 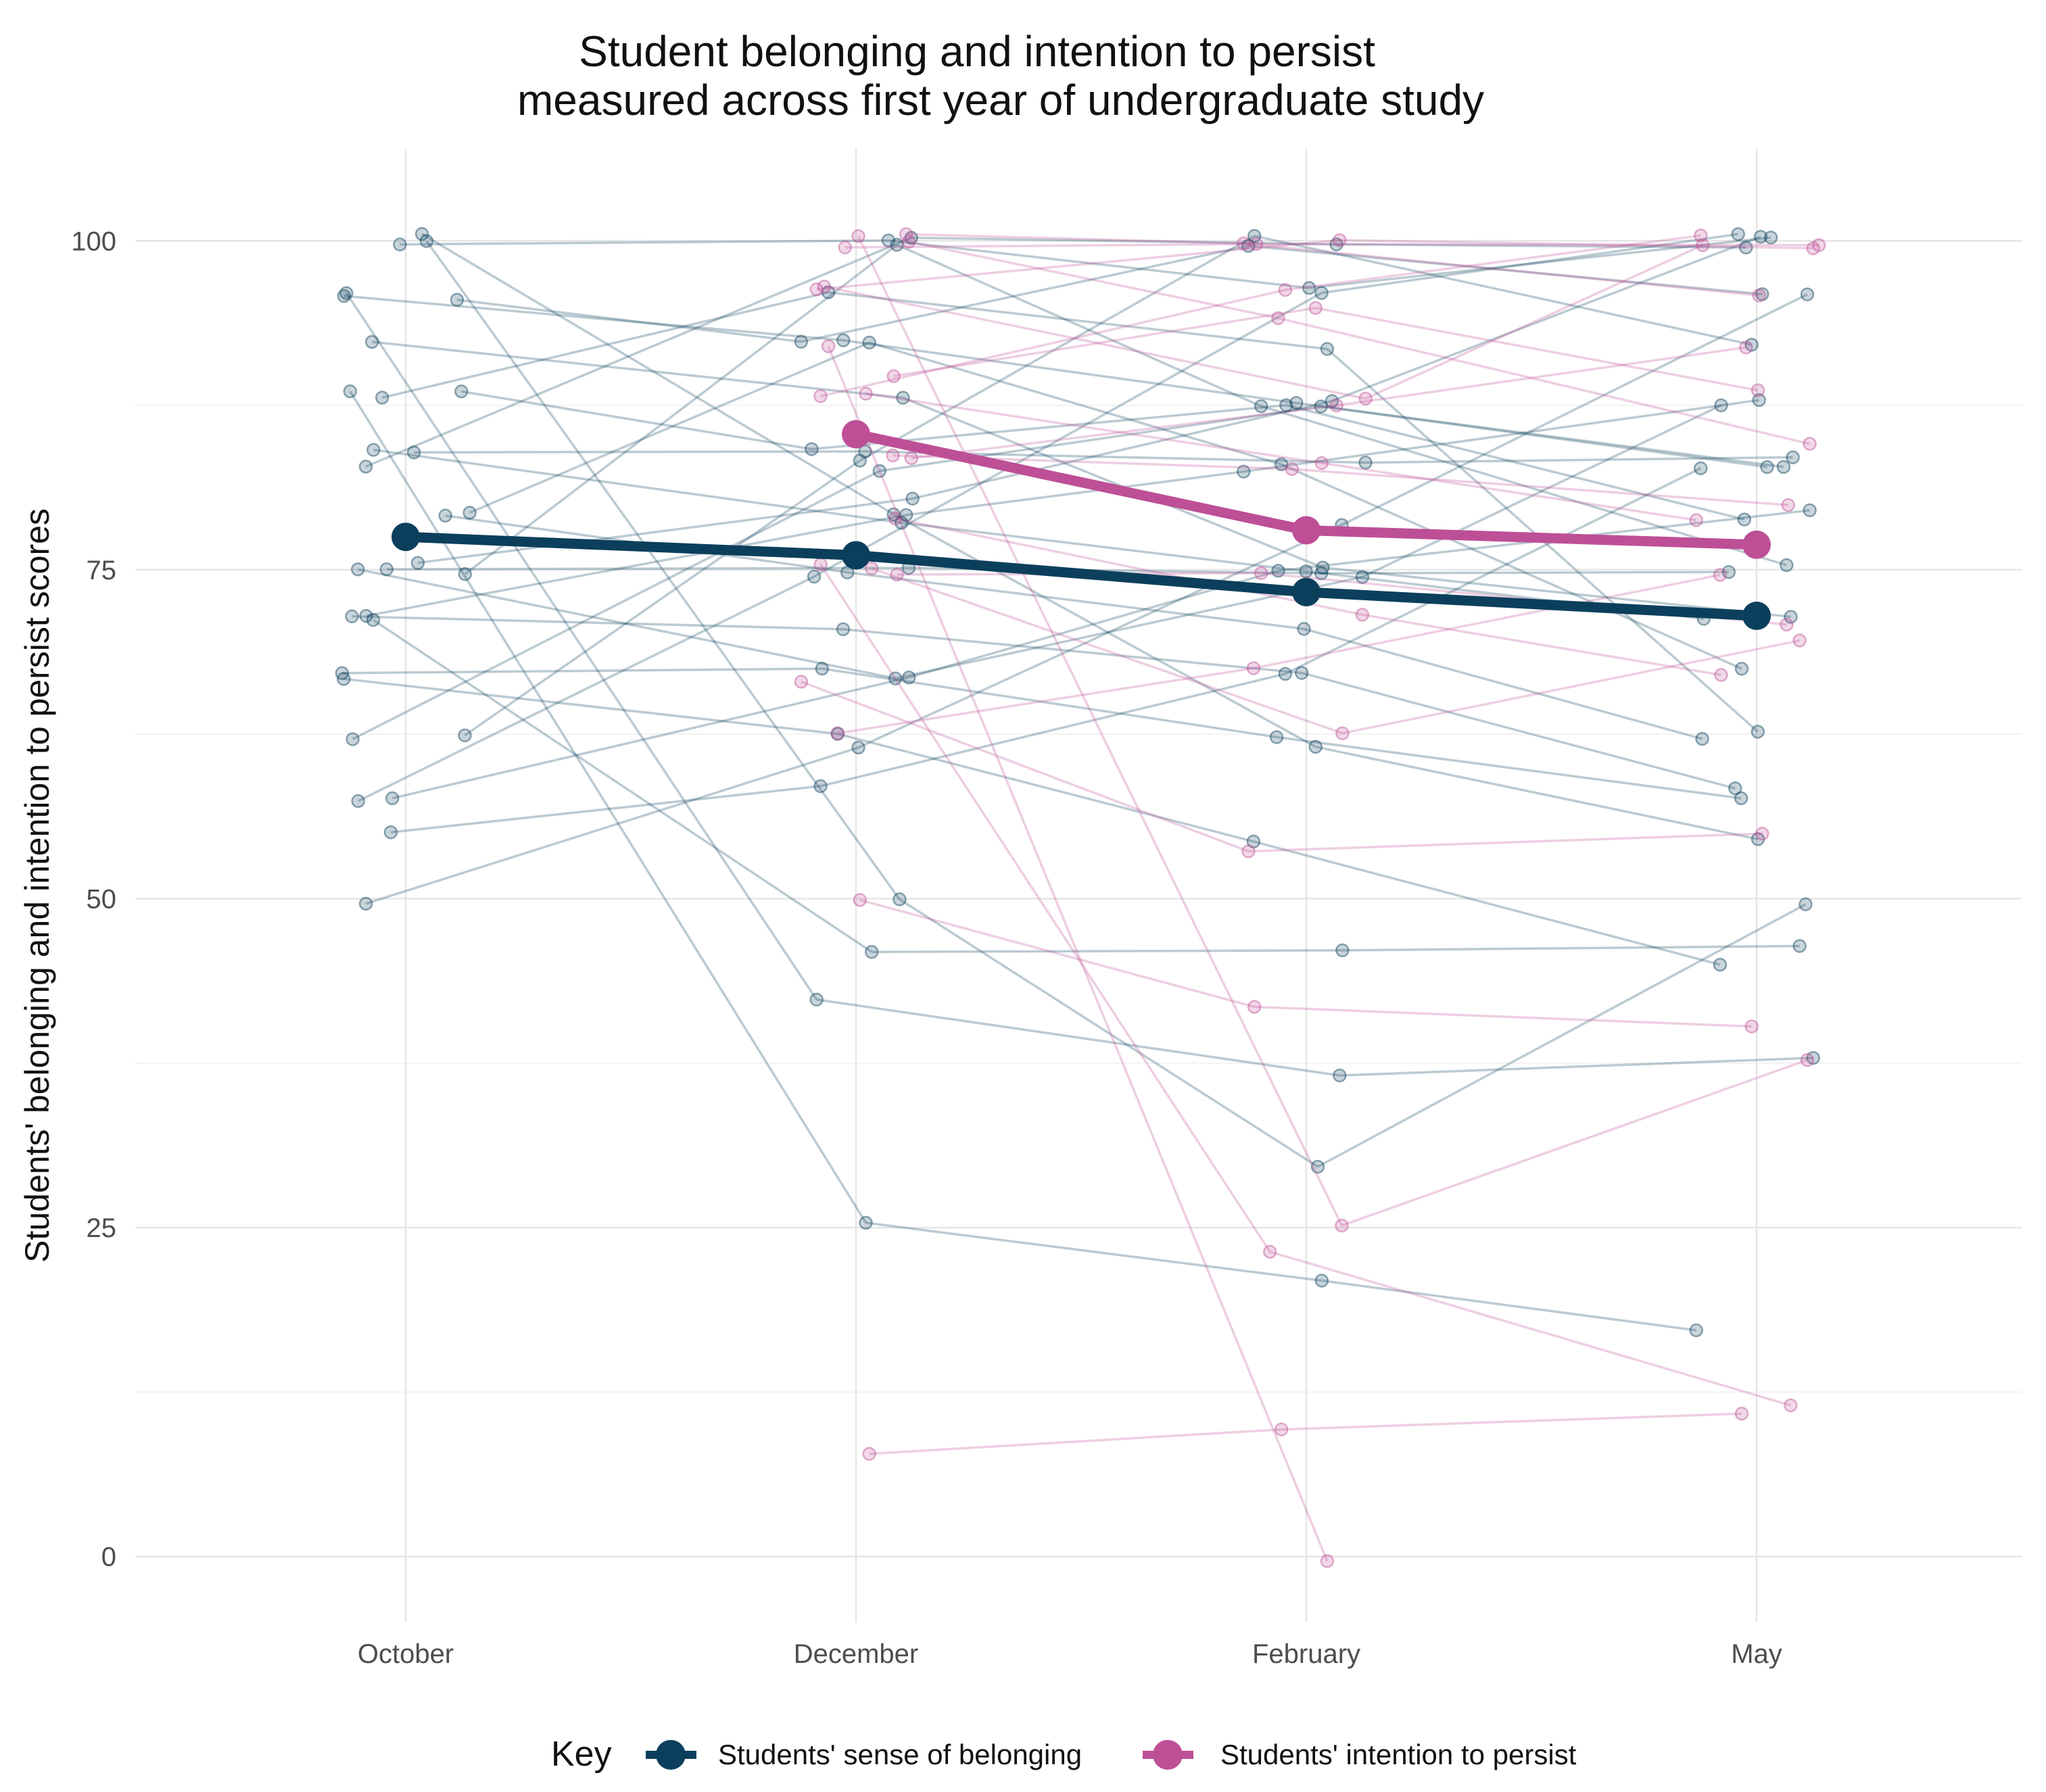 What do you see at coordinates (406, 1654) in the screenshot?
I see `x-tick-label: October` at bounding box center [406, 1654].